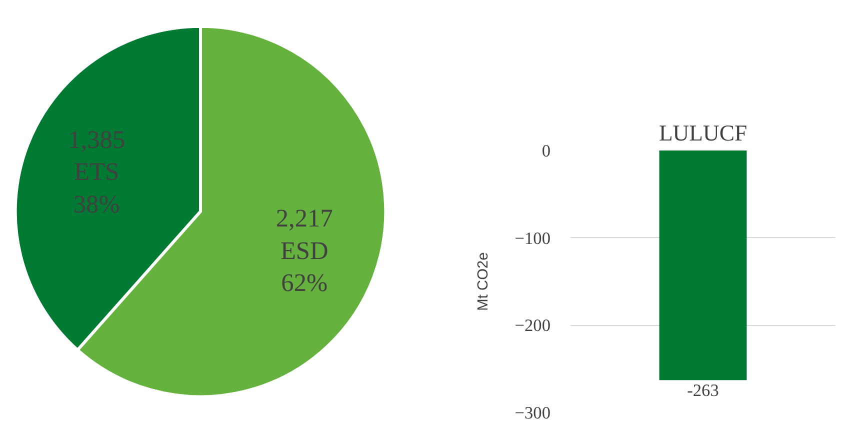 Image resolution: width=841 pixels, height=422 pixels. I want to click on slice-label: ESD, so click(304, 250).